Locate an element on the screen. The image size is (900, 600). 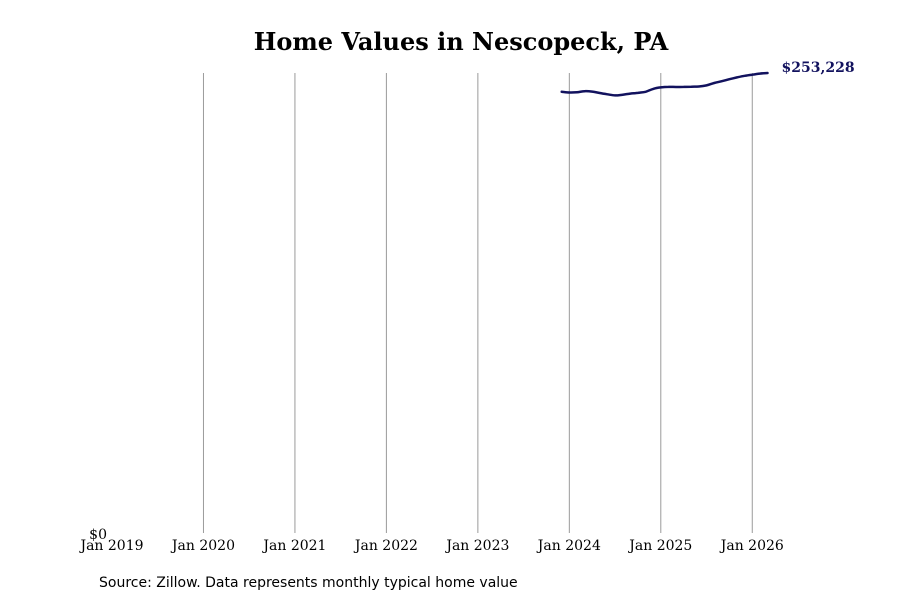
x-tick-label: Jan 2026 is located at coordinates (751, 546).